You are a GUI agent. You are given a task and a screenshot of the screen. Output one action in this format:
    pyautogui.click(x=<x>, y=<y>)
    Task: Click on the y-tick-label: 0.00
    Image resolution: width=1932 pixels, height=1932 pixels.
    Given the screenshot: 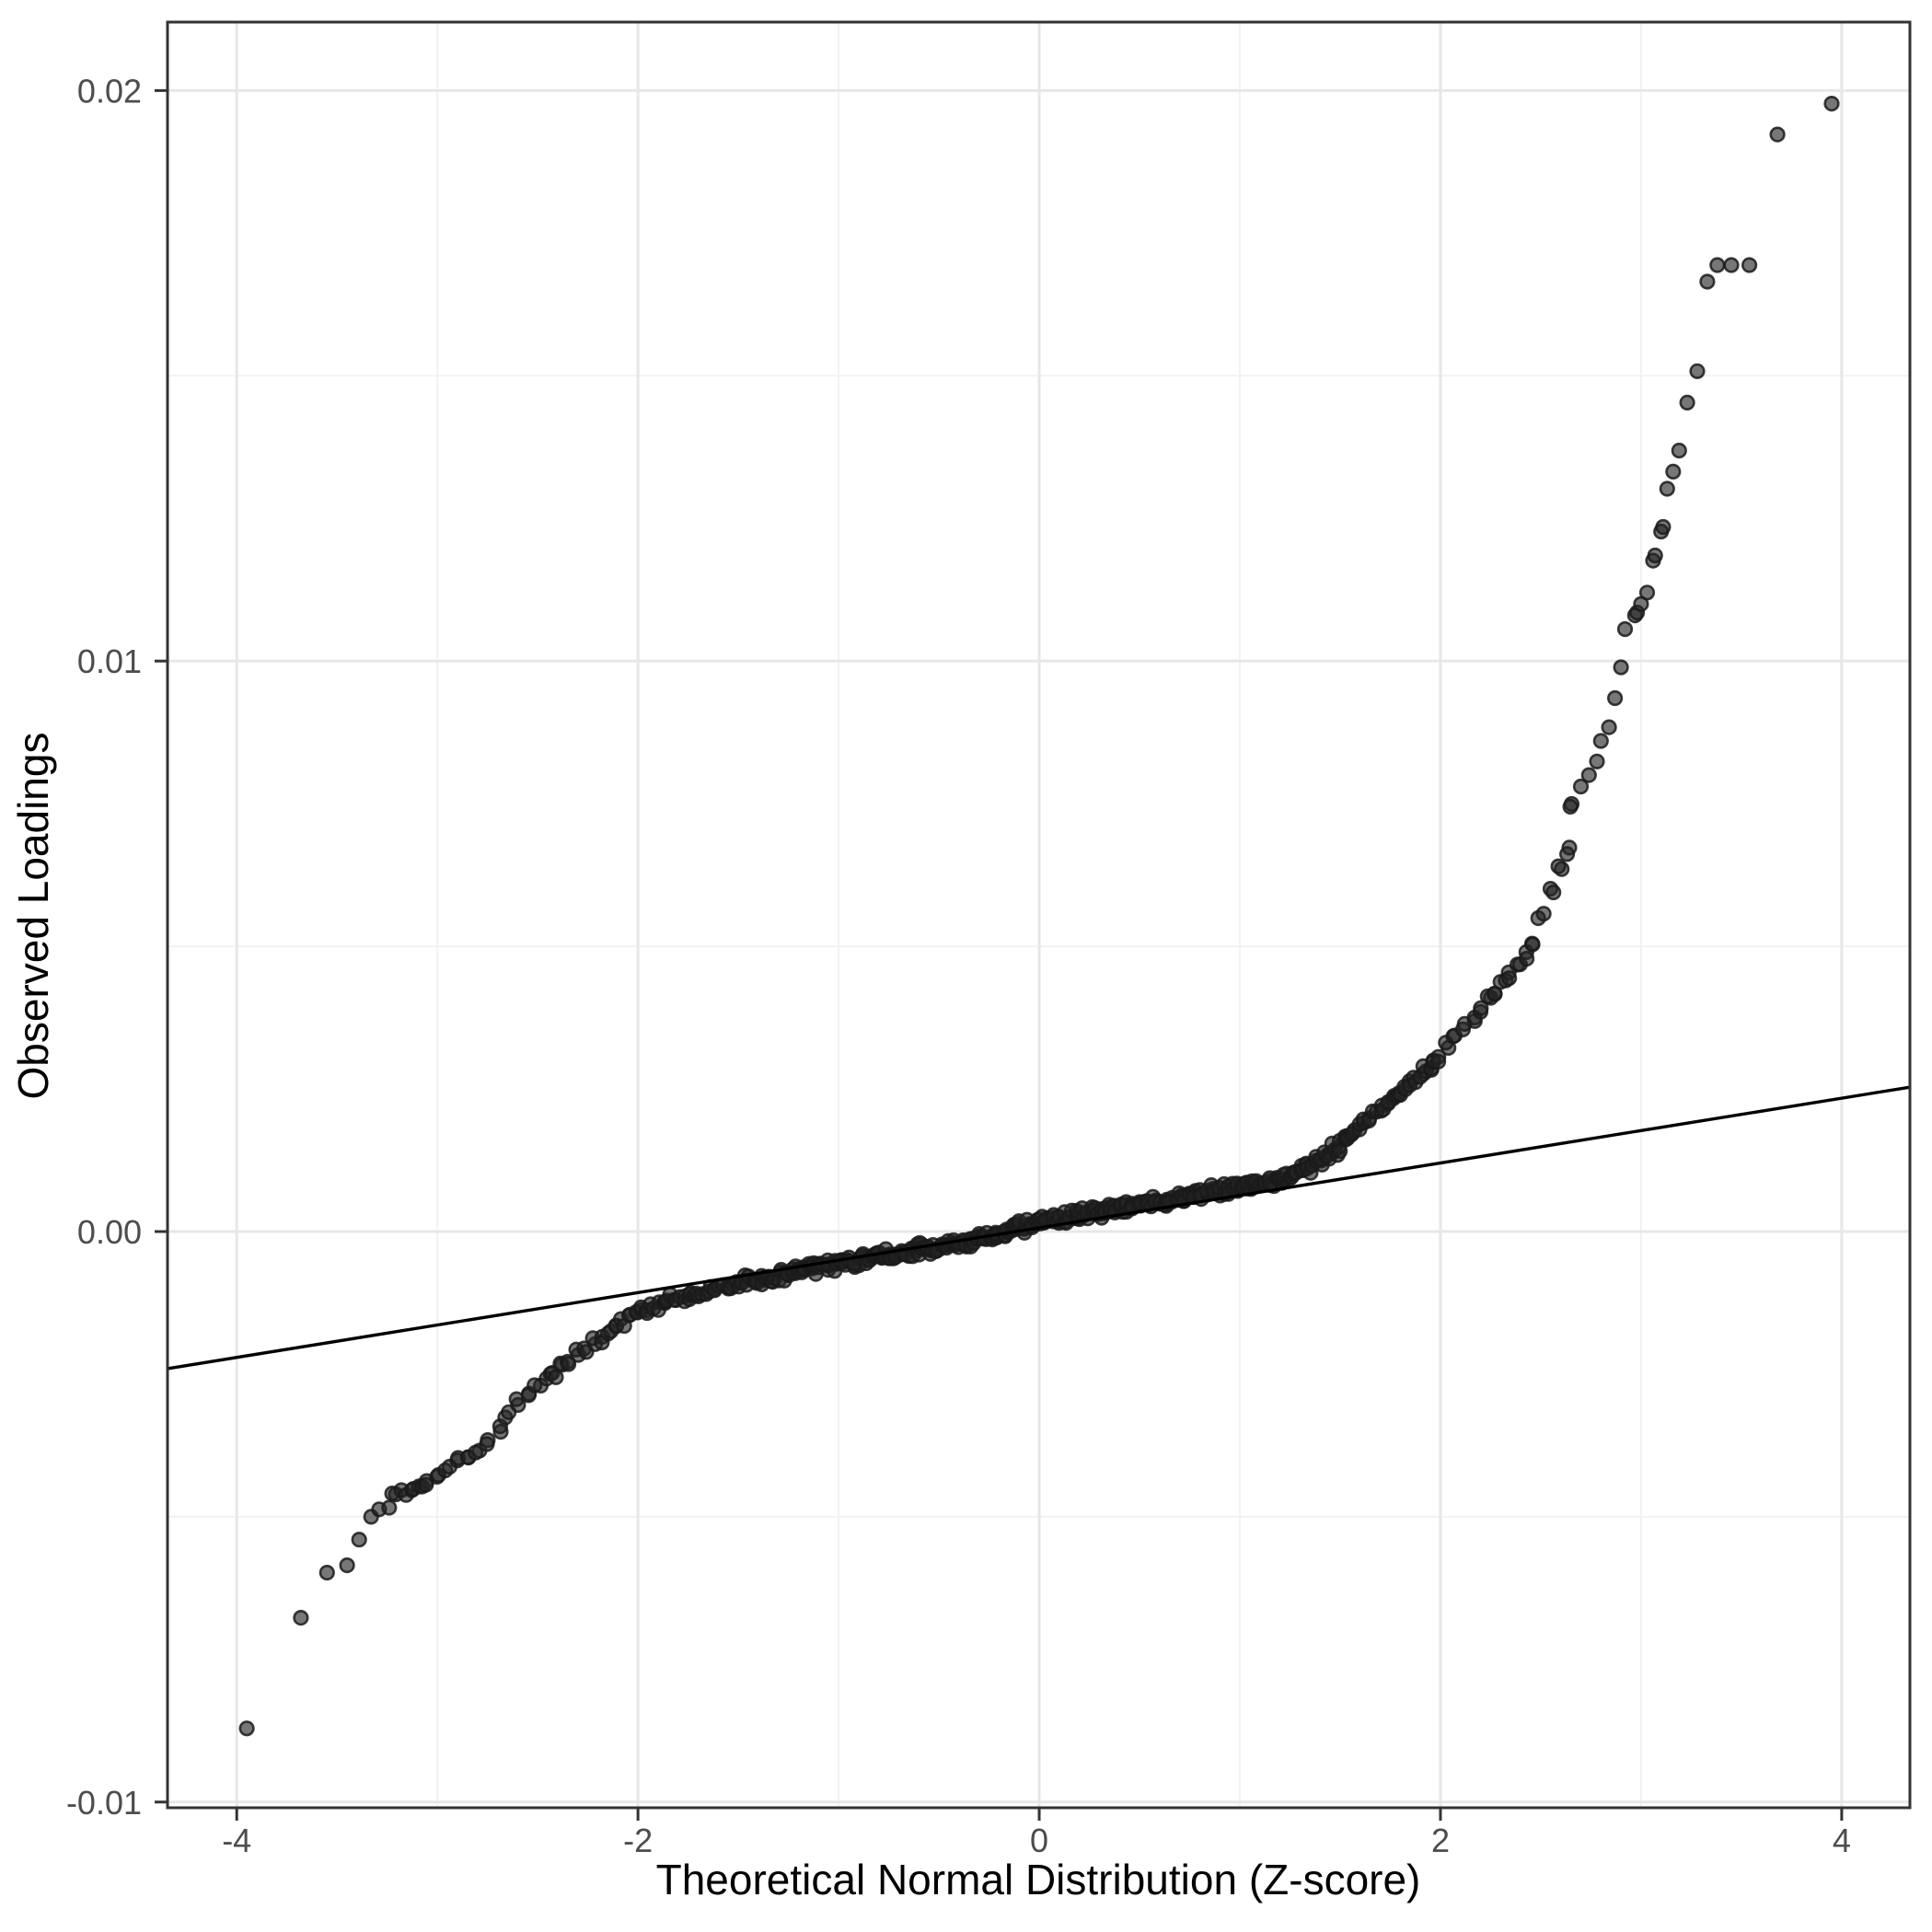 What is the action you would take?
    pyautogui.click(x=110, y=1232)
    